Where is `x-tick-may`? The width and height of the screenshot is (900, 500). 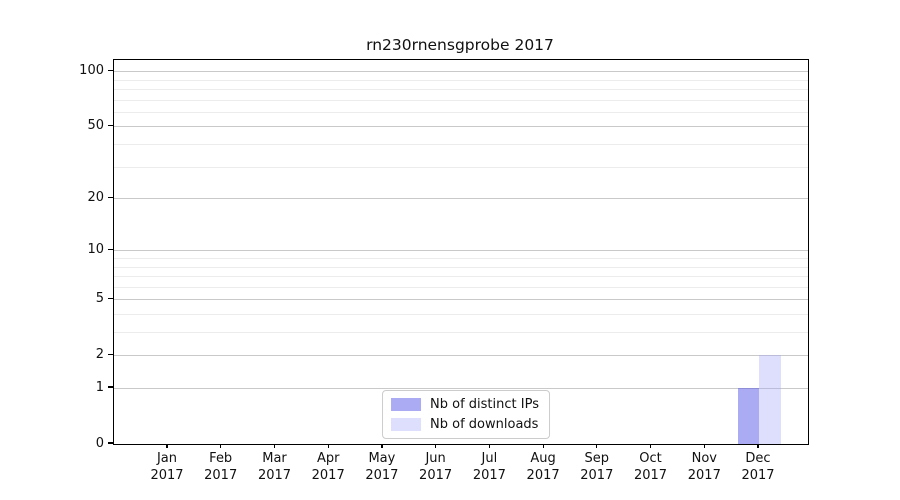
x-tick-may is located at coordinates (382, 446).